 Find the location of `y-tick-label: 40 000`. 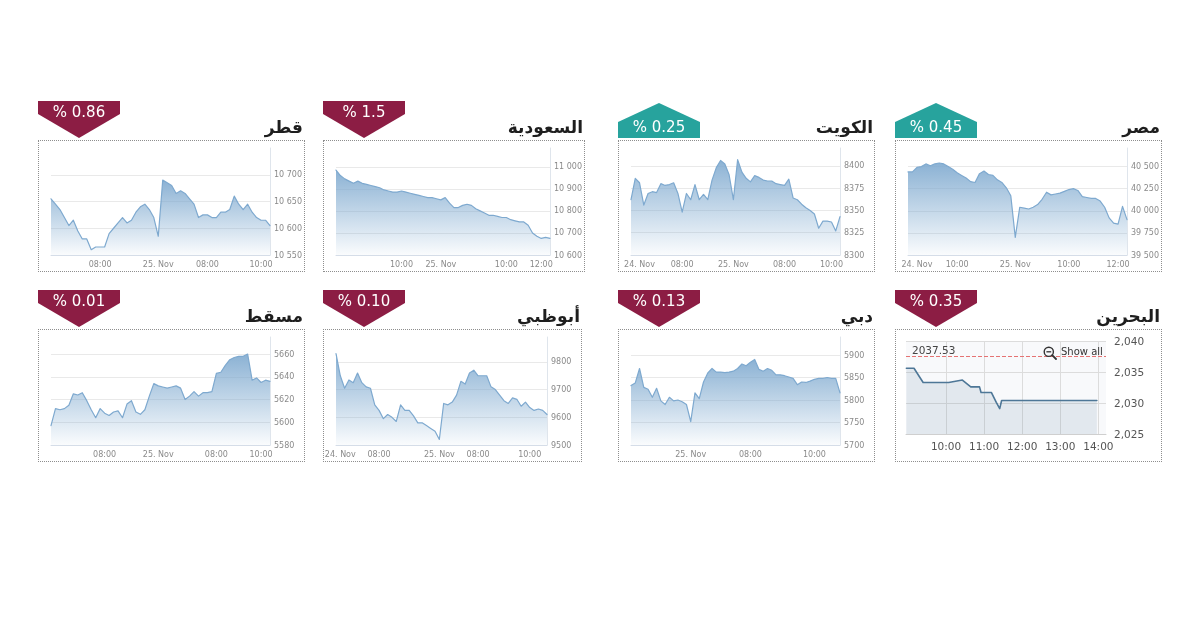

y-tick-label: 40 000 is located at coordinates (1145, 211).